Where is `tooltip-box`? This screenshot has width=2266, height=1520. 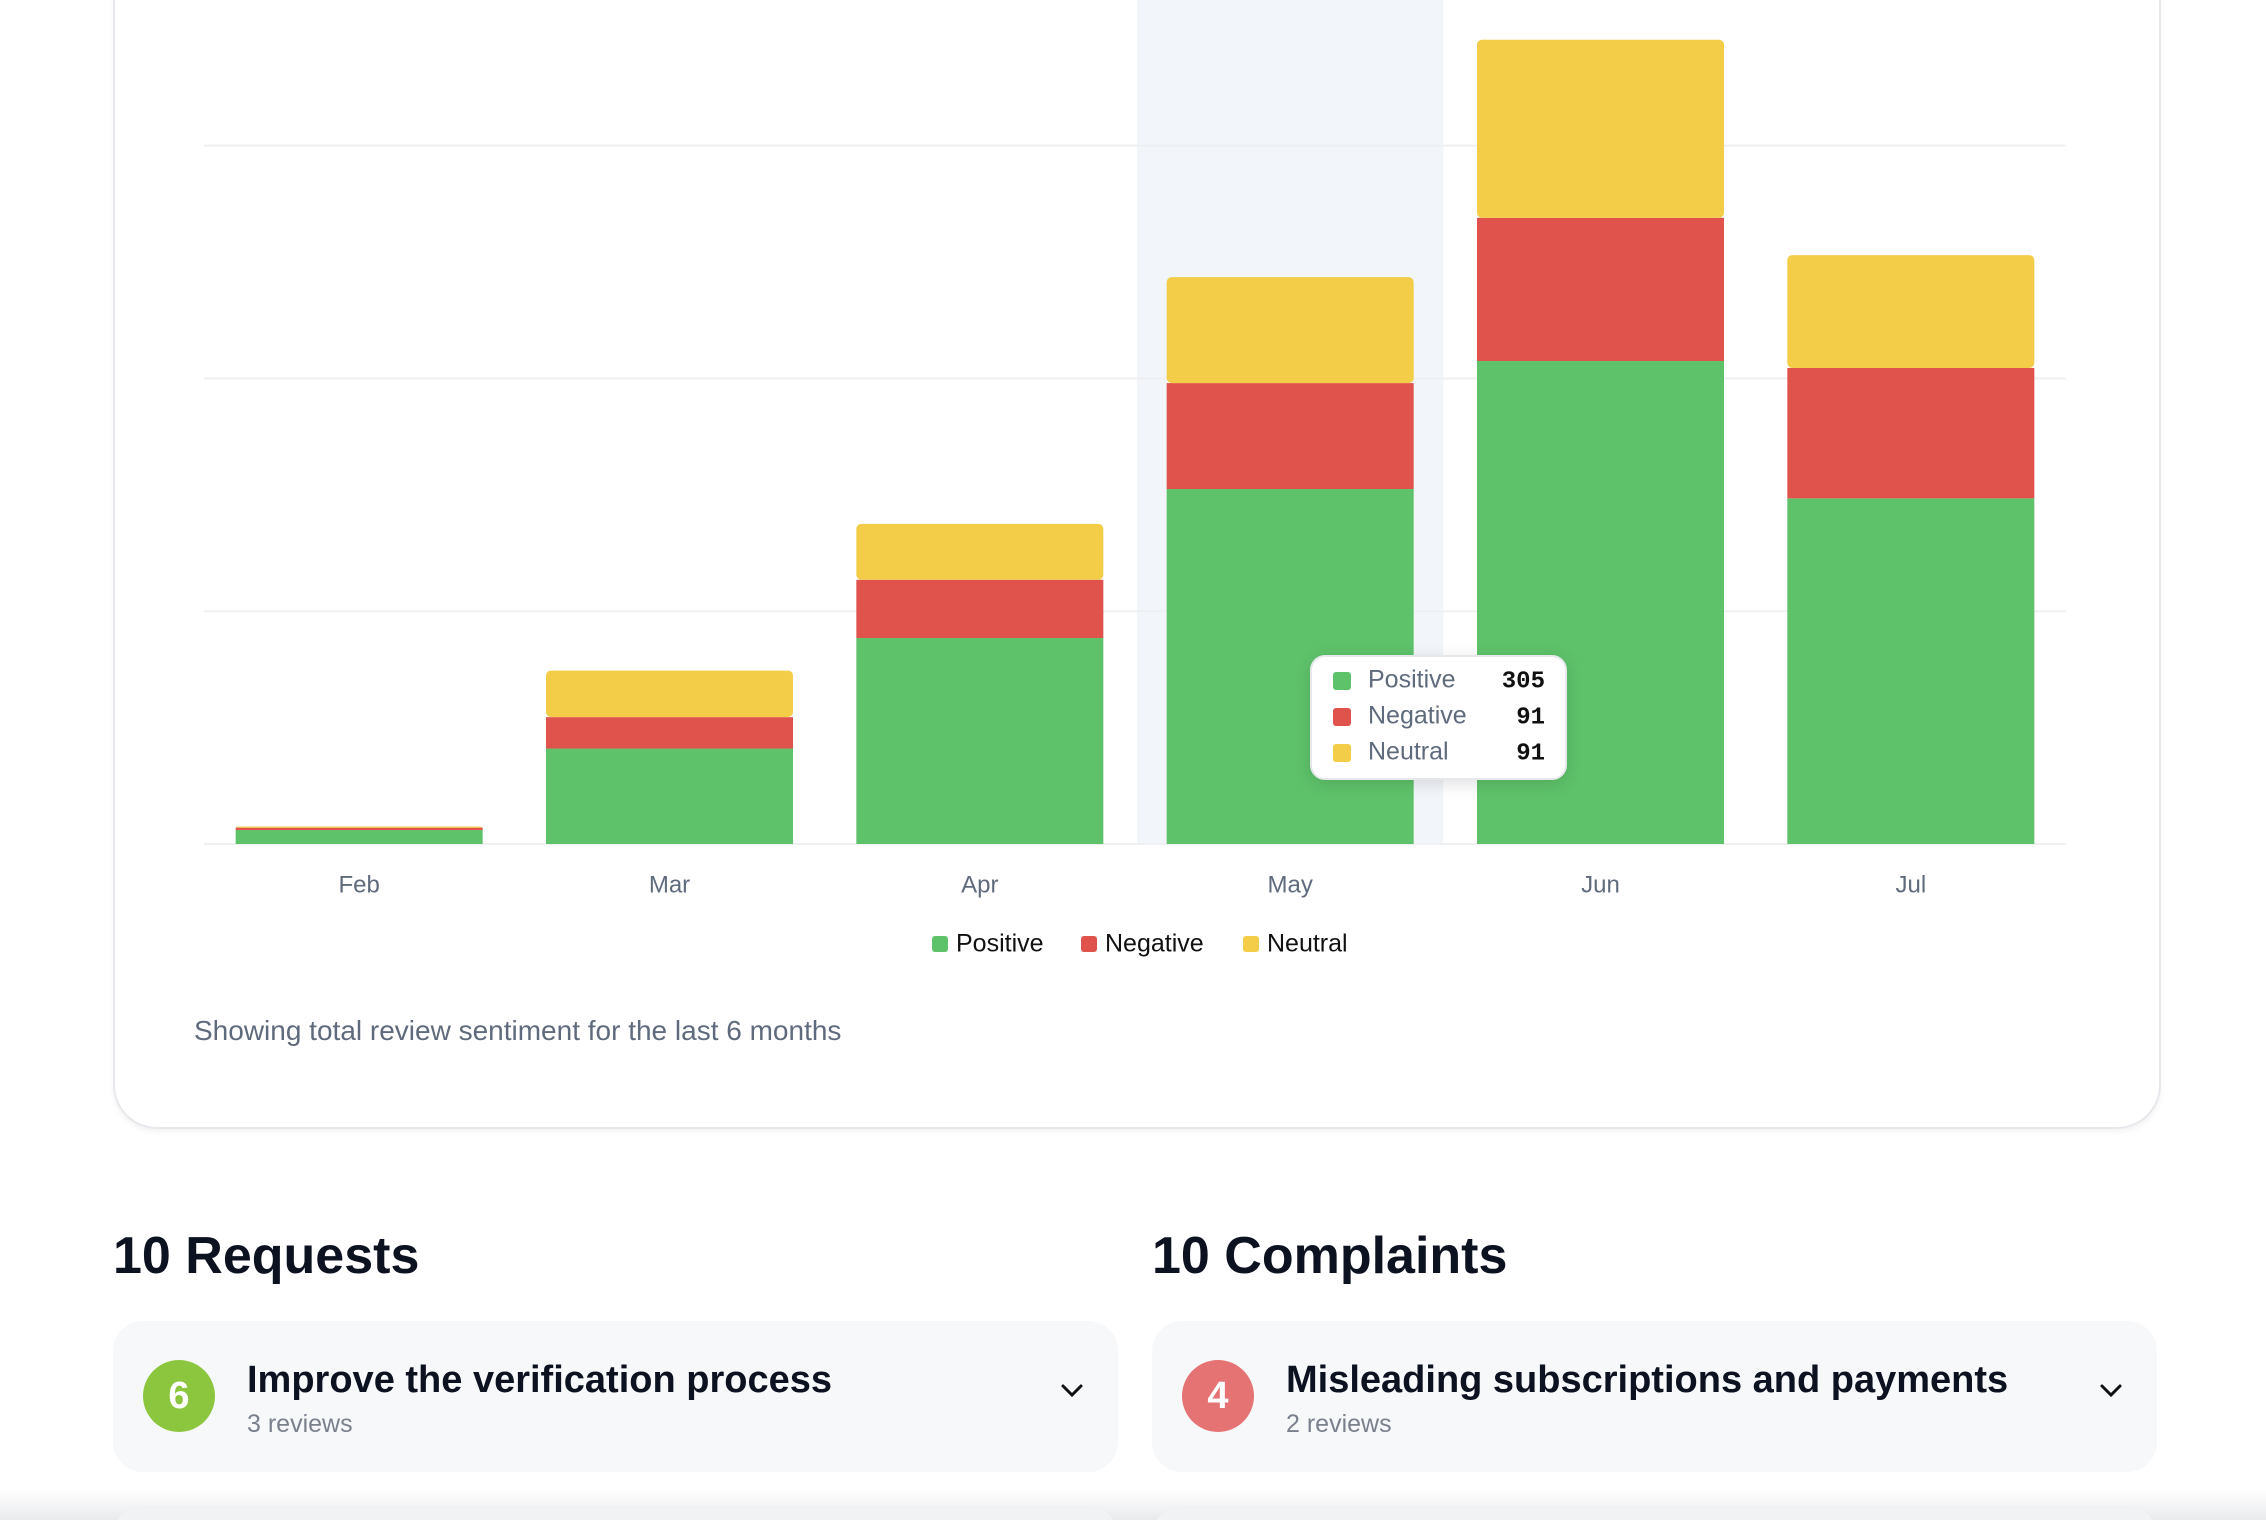
tooltip-box is located at coordinates (1438, 717).